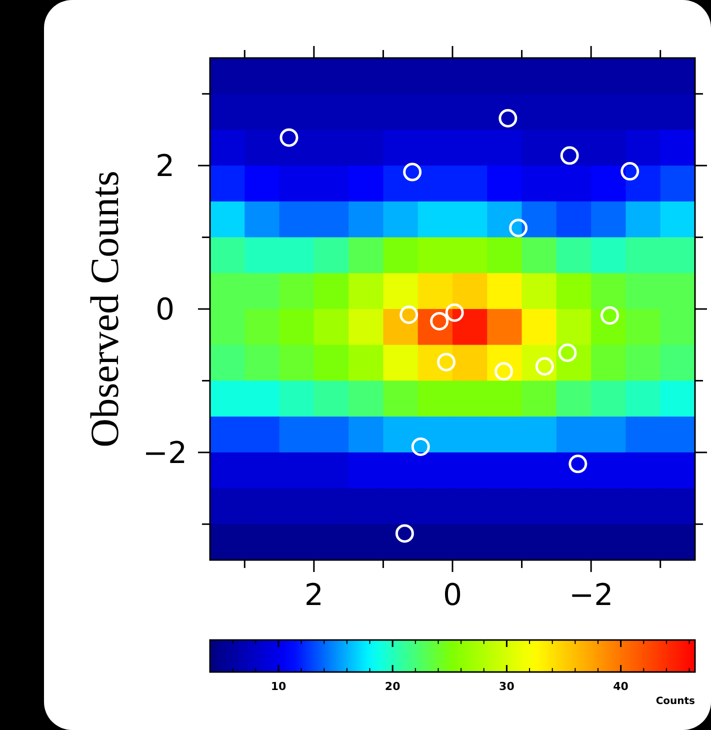  What do you see at coordinates (507, 686) in the screenshot?
I see `color-bar-label: 30` at bounding box center [507, 686].